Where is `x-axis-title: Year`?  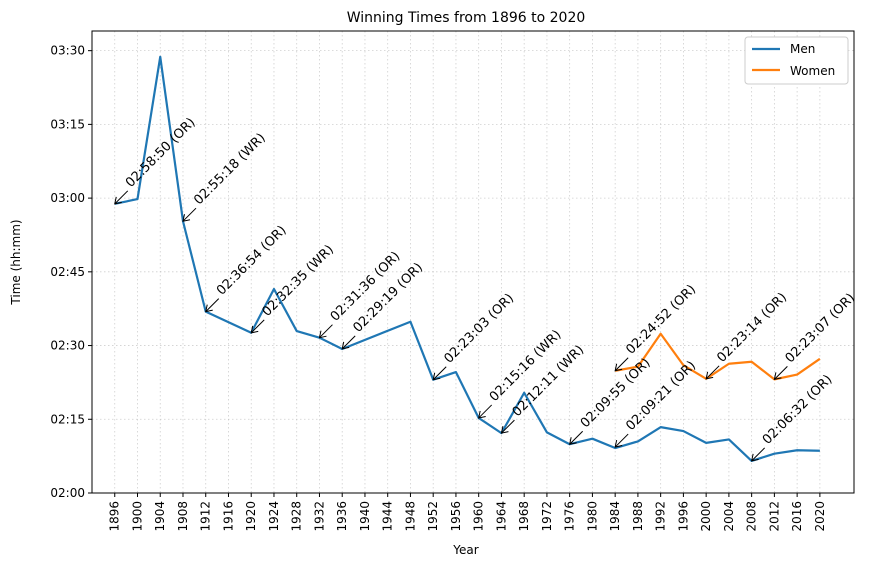 x-axis-title: Year is located at coordinates (465, 550).